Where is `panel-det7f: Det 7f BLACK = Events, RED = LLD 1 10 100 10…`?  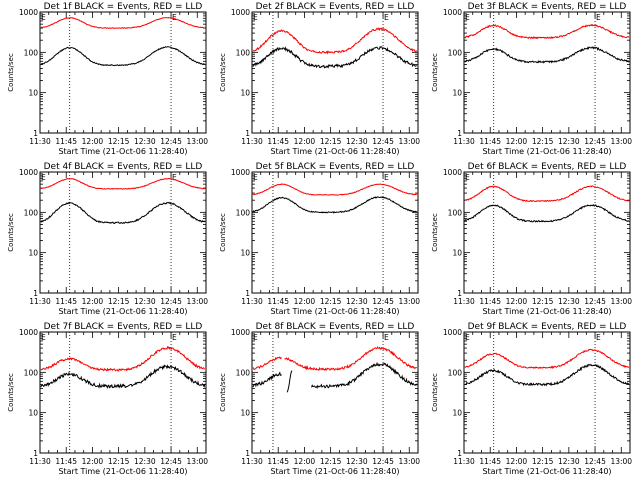
panel-det7f: Det 7f BLACK = Events, RED = LLD 1 10 100 10… is located at coordinates (107, 399).